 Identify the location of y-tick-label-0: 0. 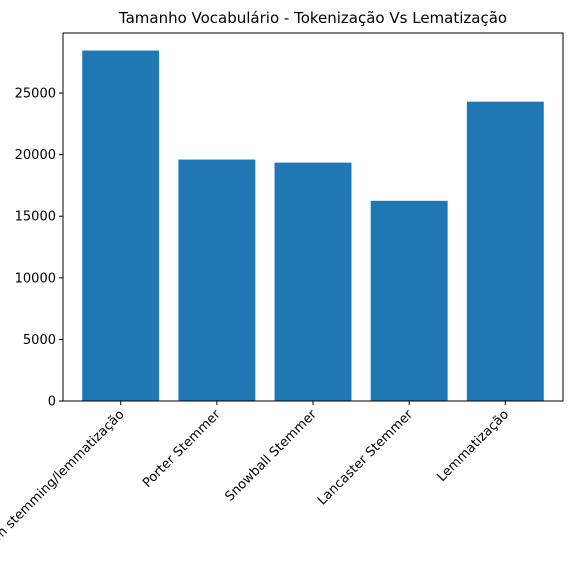
(52, 402).